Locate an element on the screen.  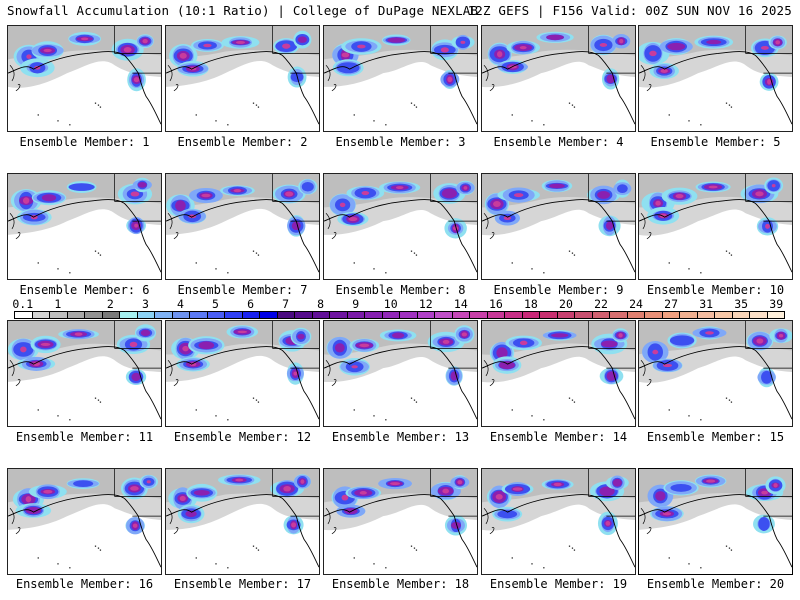
colorbar-tick-label: 16 is located at coordinates (495, 304).